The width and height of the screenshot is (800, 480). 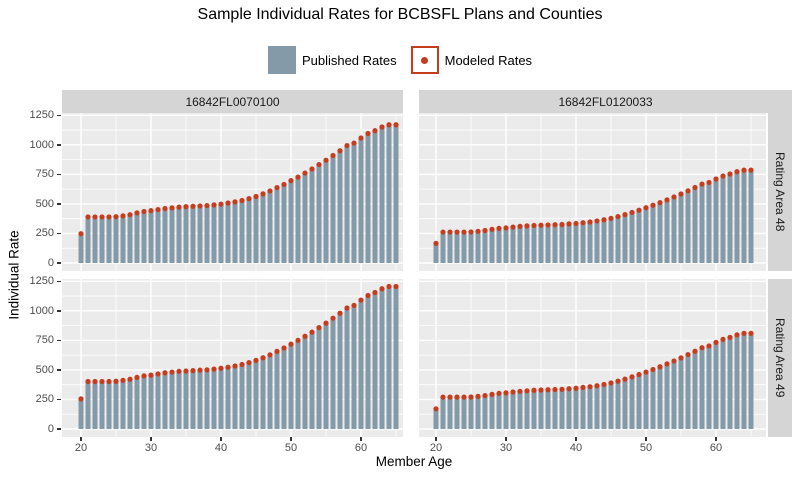 I want to click on legend-item-published: Published Rates, so click(x=332, y=60).